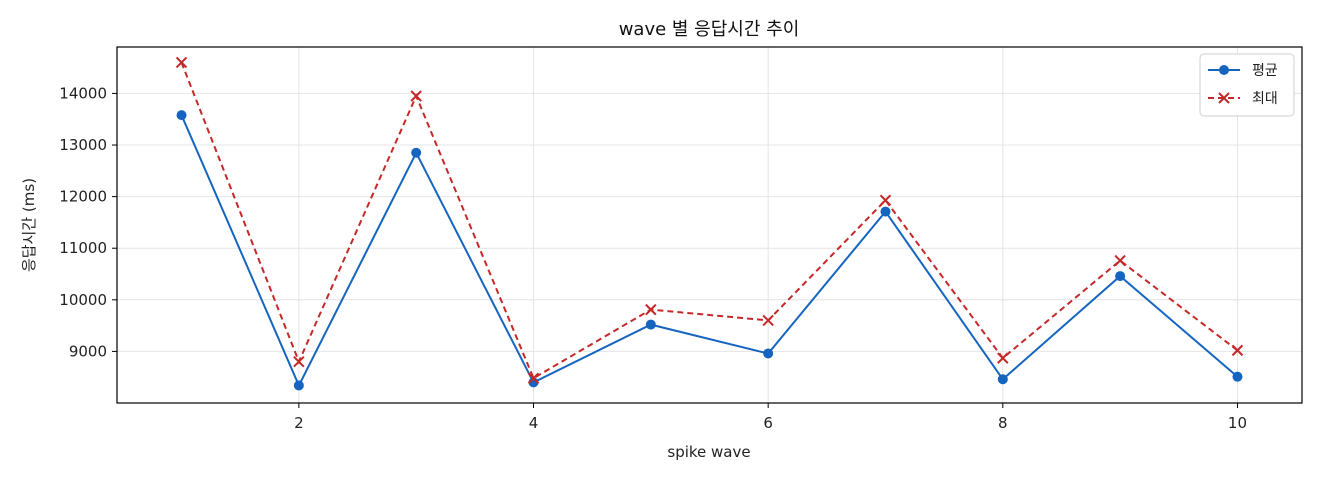 Image resolution: width=1320 pixels, height=480 pixels. Describe the element at coordinates (534, 423) in the screenshot. I see `x-tick-label: 4` at that location.